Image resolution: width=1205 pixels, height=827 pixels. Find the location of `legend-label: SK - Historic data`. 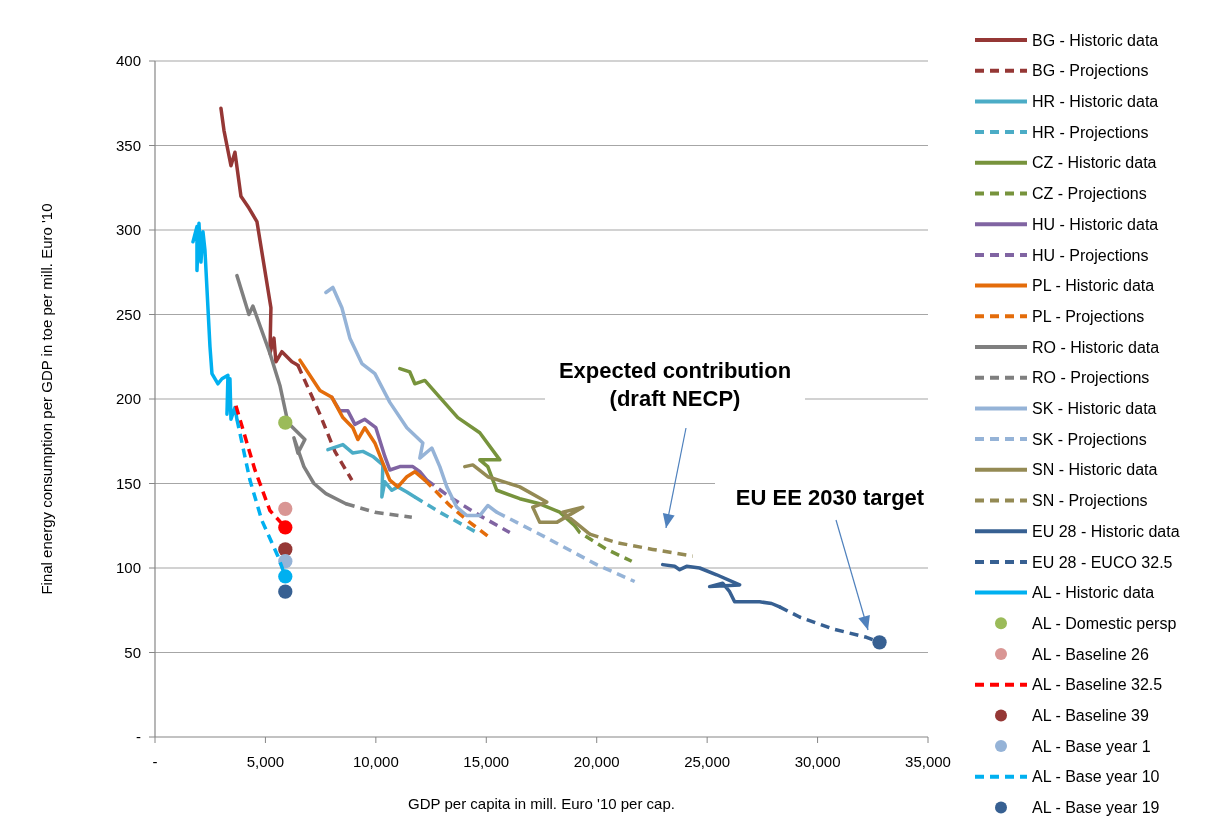

legend-label: SK - Historic data is located at coordinates (1094, 408).